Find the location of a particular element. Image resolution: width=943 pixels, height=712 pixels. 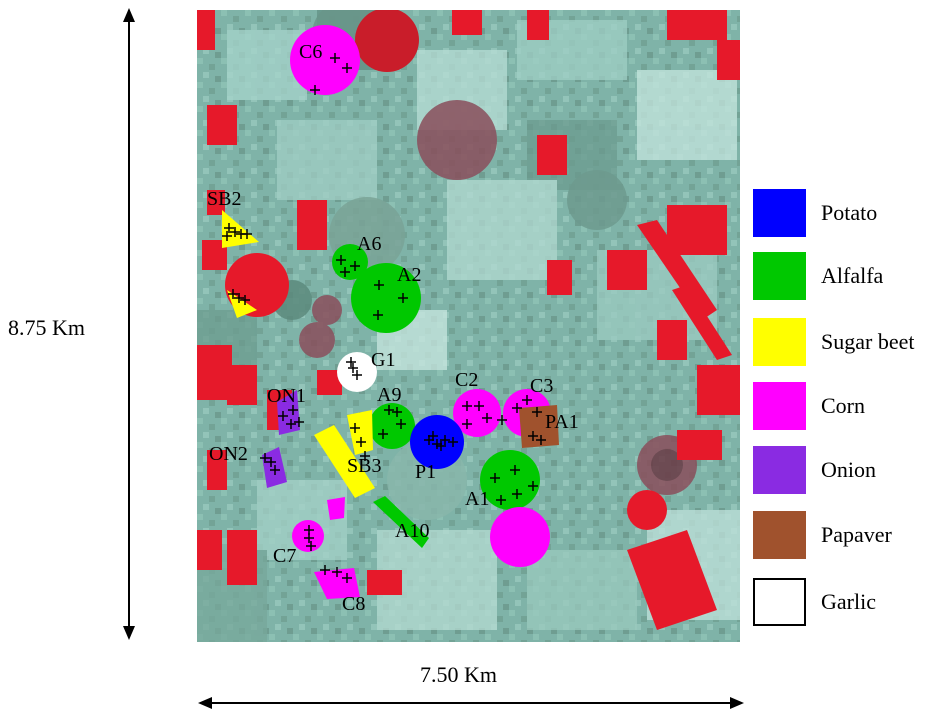

label-SB3: SB3 is located at coordinates (364, 466).